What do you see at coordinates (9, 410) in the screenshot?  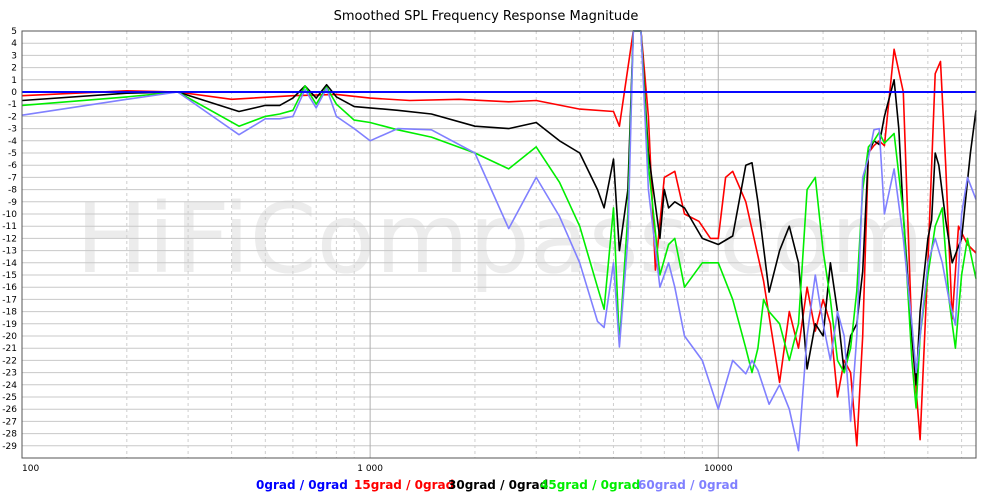 I see `y-tick-label: -26` at bounding box center [9, 410].